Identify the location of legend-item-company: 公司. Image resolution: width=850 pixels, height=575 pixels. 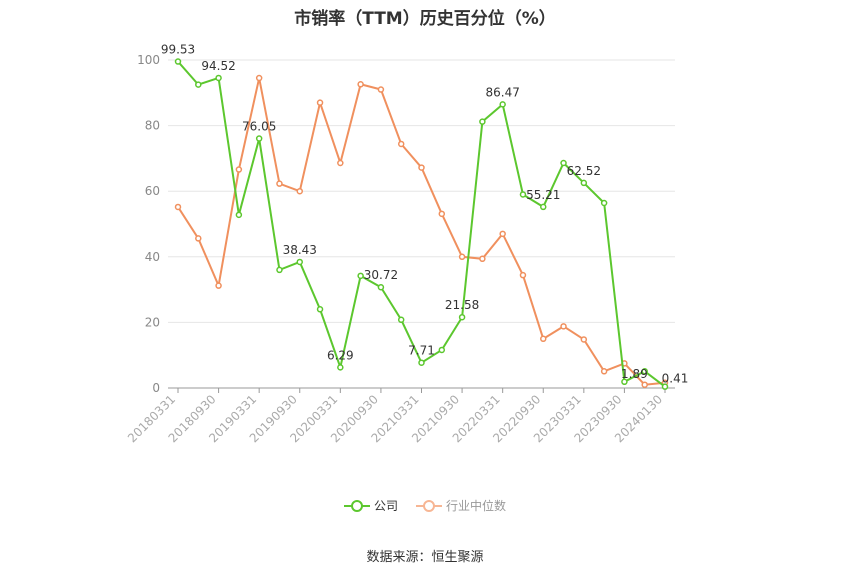
(370, 505).